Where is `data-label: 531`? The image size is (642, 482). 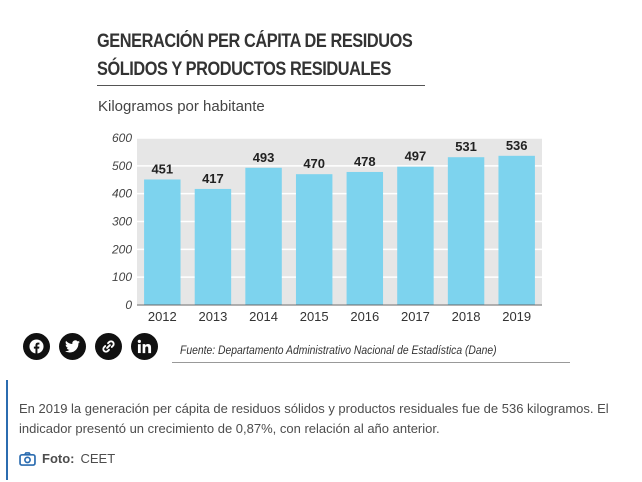 data-label: 531 is located at coordinates (466, 146).